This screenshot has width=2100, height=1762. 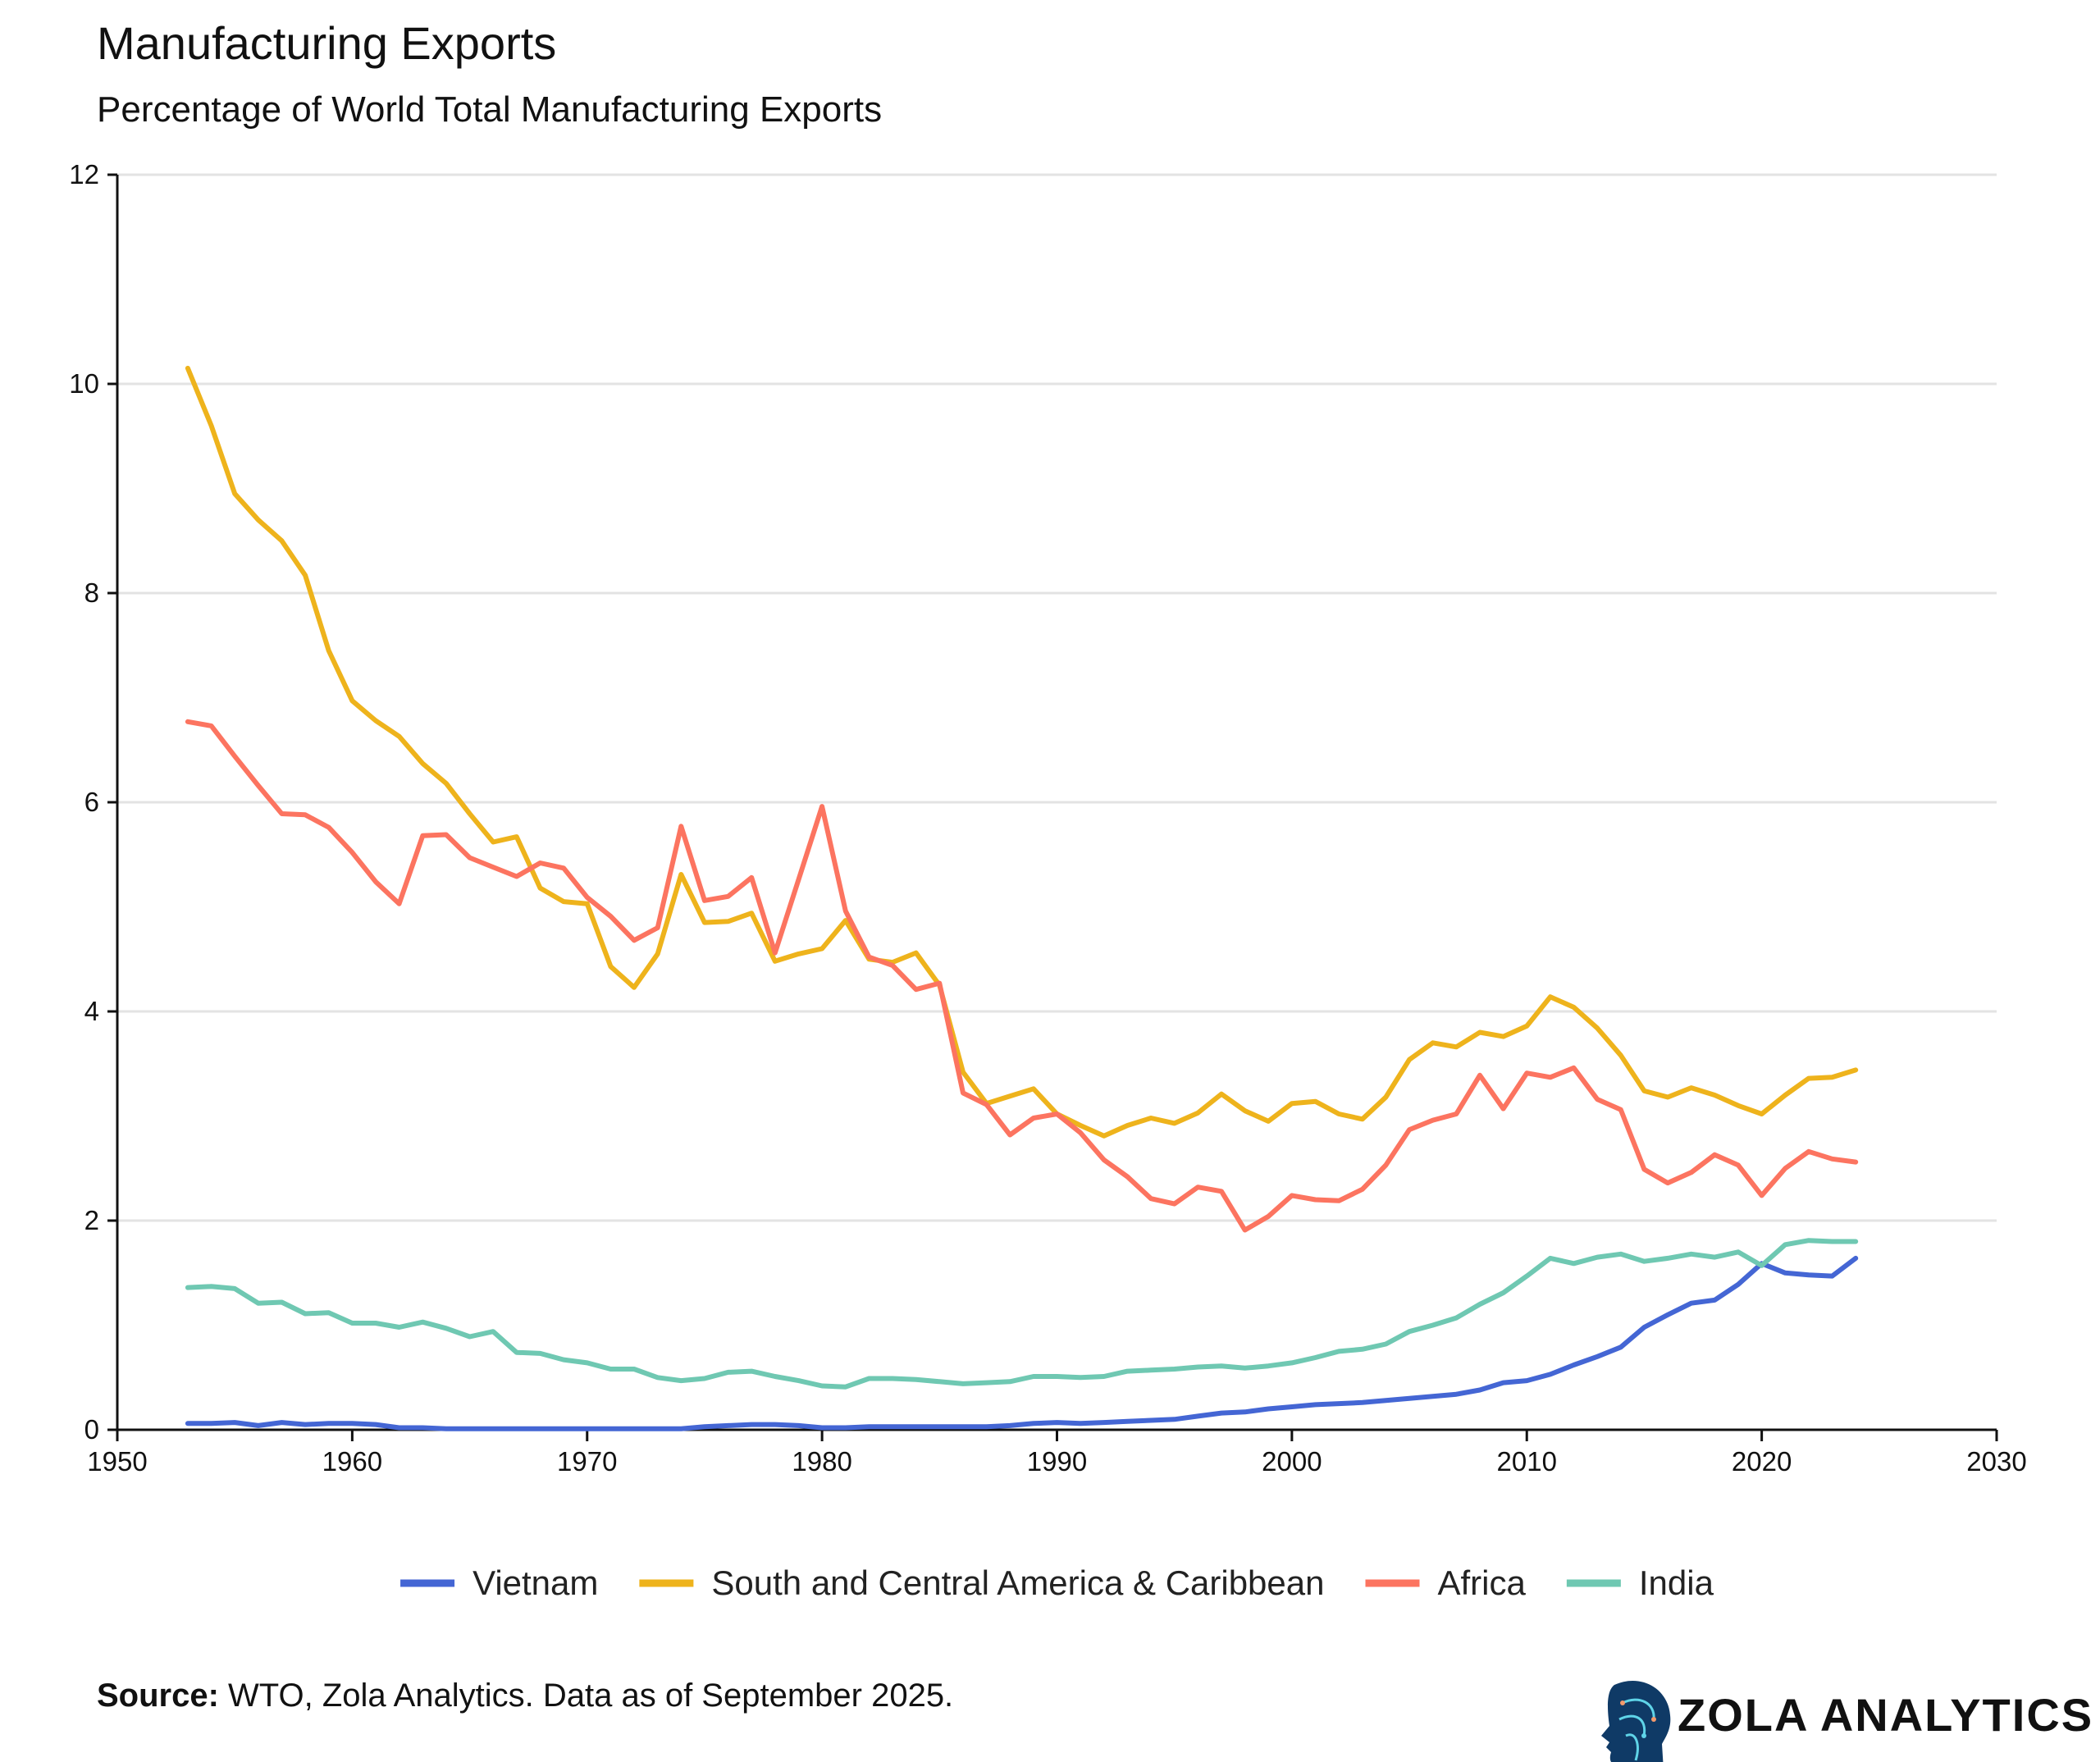 I want to click on series-line-vietnam, so click(x=1022, y=1343).